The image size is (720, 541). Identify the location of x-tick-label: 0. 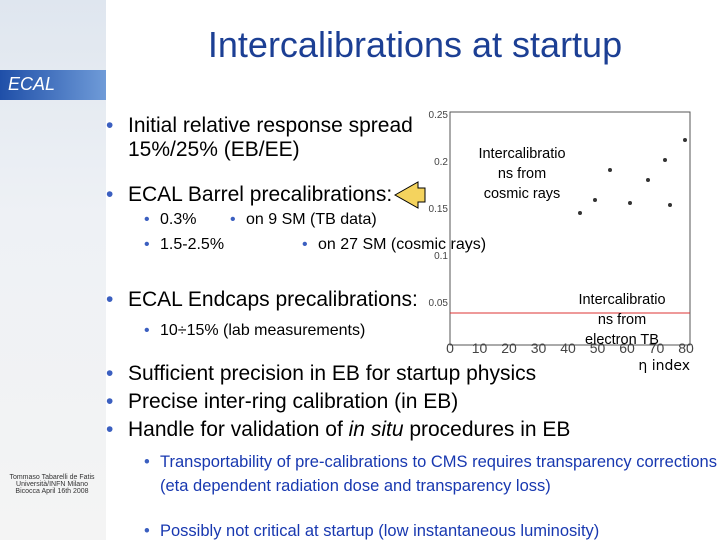
(450, 348).